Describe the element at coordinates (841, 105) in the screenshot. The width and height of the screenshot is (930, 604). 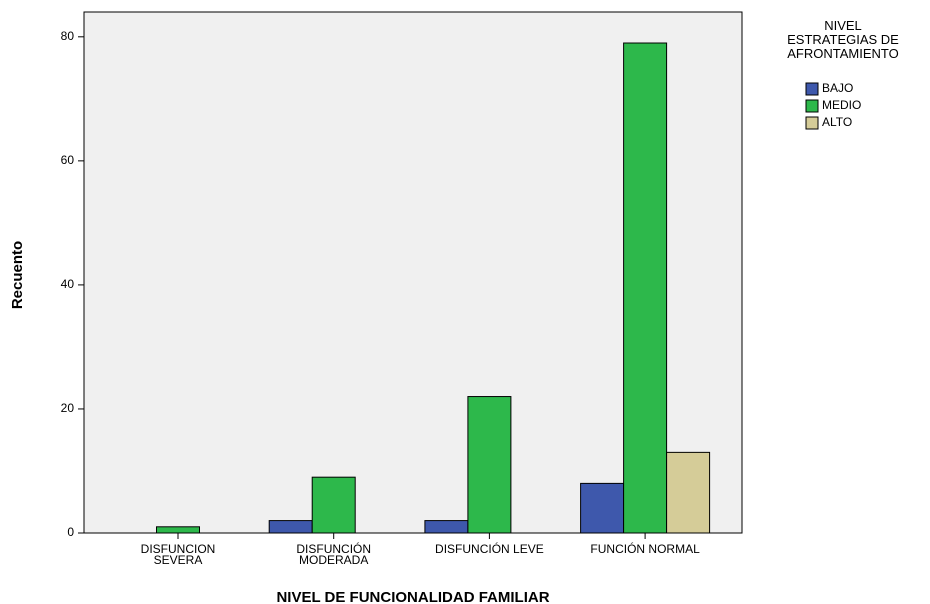
I see `legend-label: MEDIO` at that location.